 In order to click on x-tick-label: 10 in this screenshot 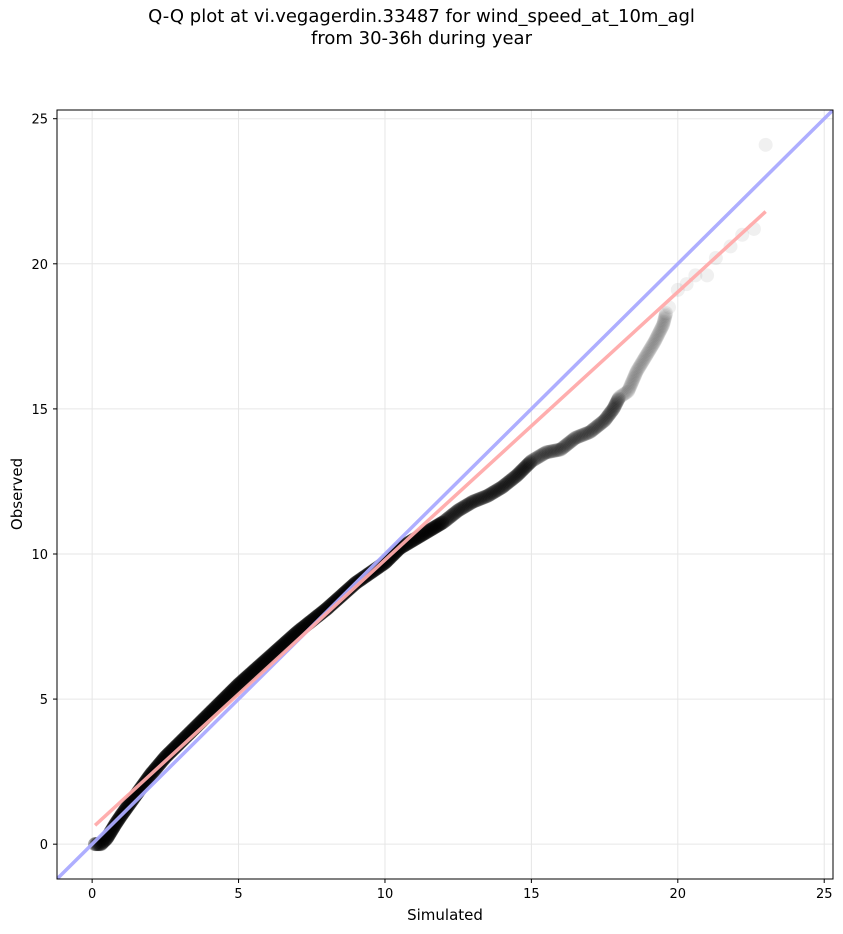, I will do `click(385, 894)`.